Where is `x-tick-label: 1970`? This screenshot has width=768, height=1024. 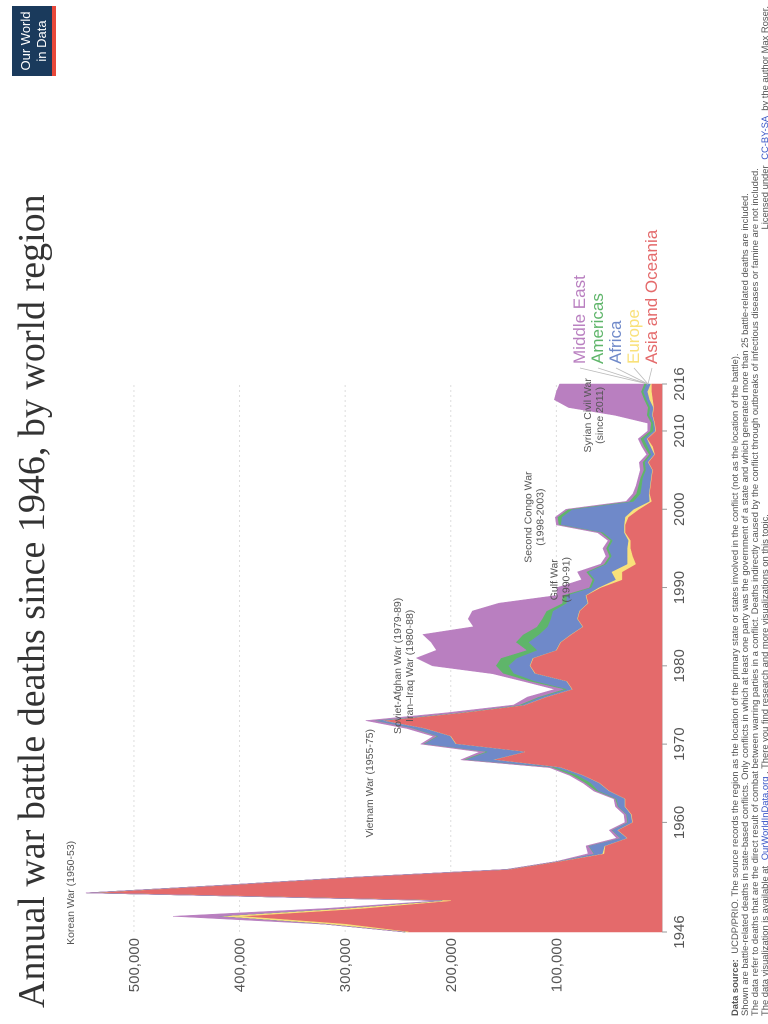 x-tick-label: 1970 is located at coordinates (679, 743).